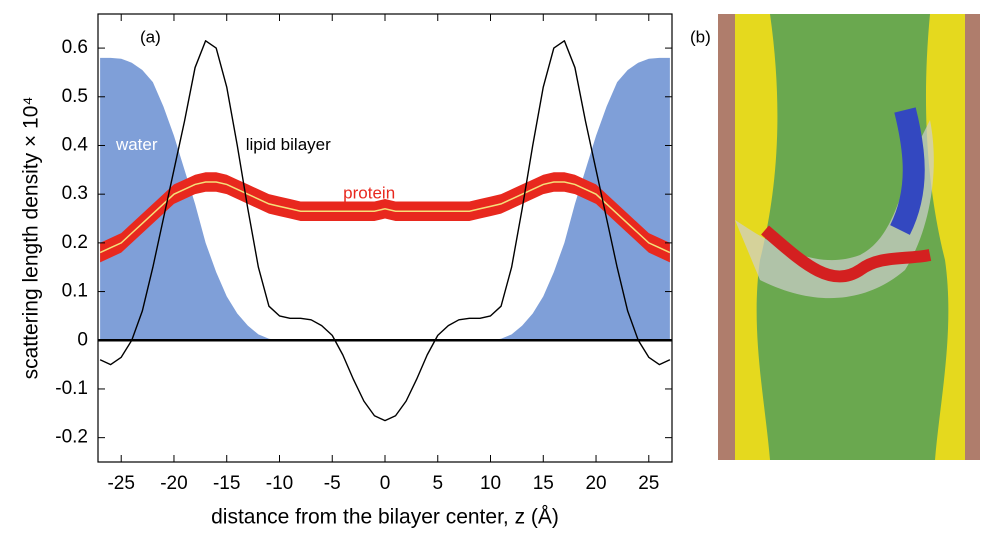 The height and width of the screenshot is (538, 981). What do you see at coordinates (75, 193) in the screenshot?
I see `y-tick-label: 0.3` at bounding box center [75, 193].